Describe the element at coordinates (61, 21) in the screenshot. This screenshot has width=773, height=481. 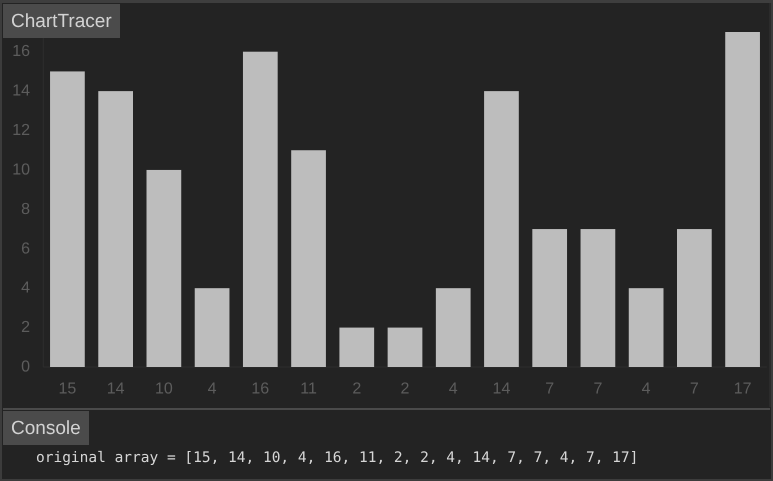
I see `chart-title: ChartTracer` at that location.